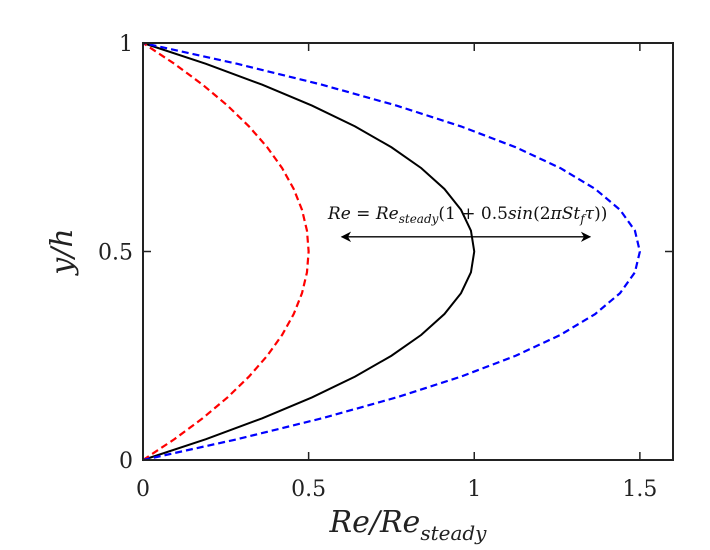 The image size is (710, 550). I want to click on y-axis-label: y/h, so click(62, 252).